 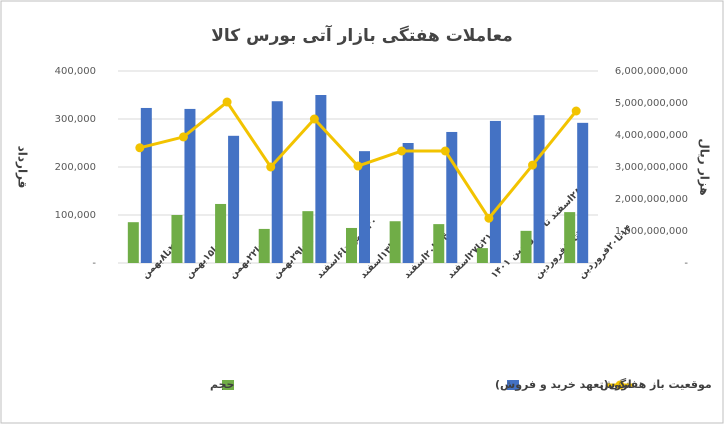 I want to click on legend-label: موقعیت باز هفتگی(تعهد خرید و فروش), so click(x=603, y=384).